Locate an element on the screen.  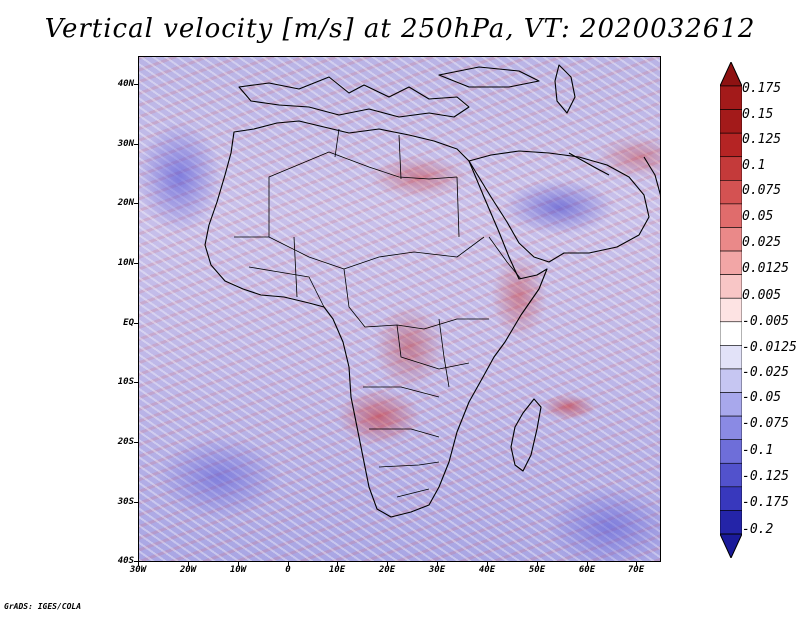
colorbar-label: -0.075 is located at coordinates (765, 423).